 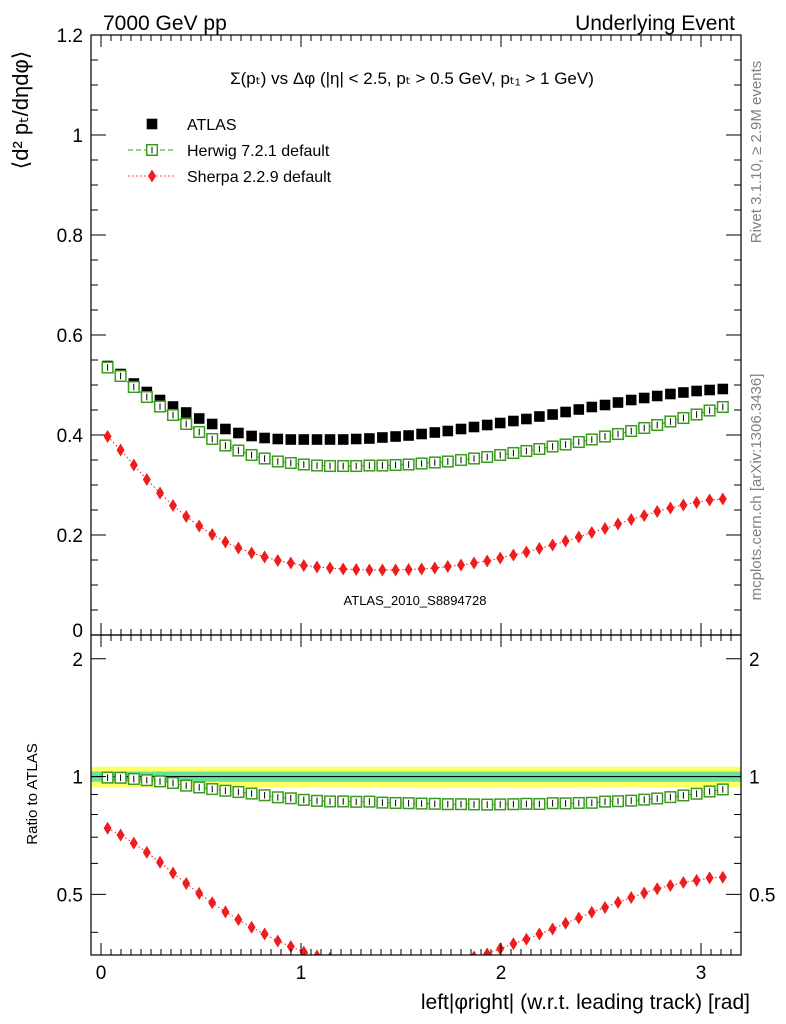 I want to click on y-tick-label: 1.2, so click(x=70, y=36).